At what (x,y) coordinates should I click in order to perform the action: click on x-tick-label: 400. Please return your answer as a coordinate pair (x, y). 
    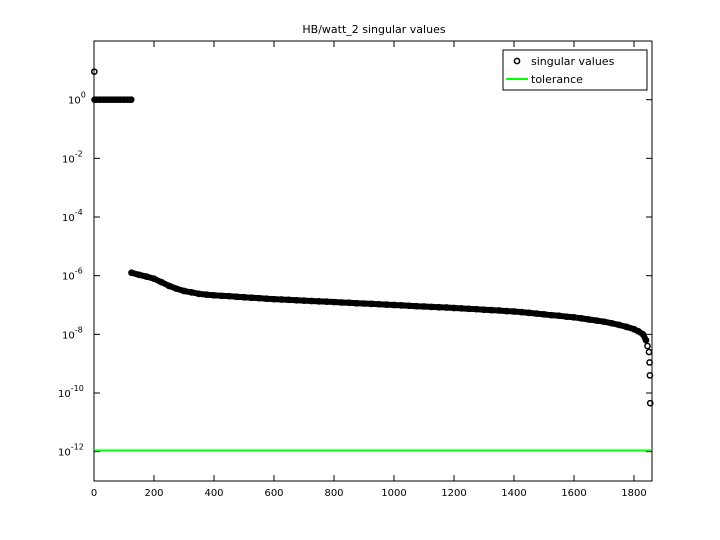
    Looking at the image, I should click on (213, 493).